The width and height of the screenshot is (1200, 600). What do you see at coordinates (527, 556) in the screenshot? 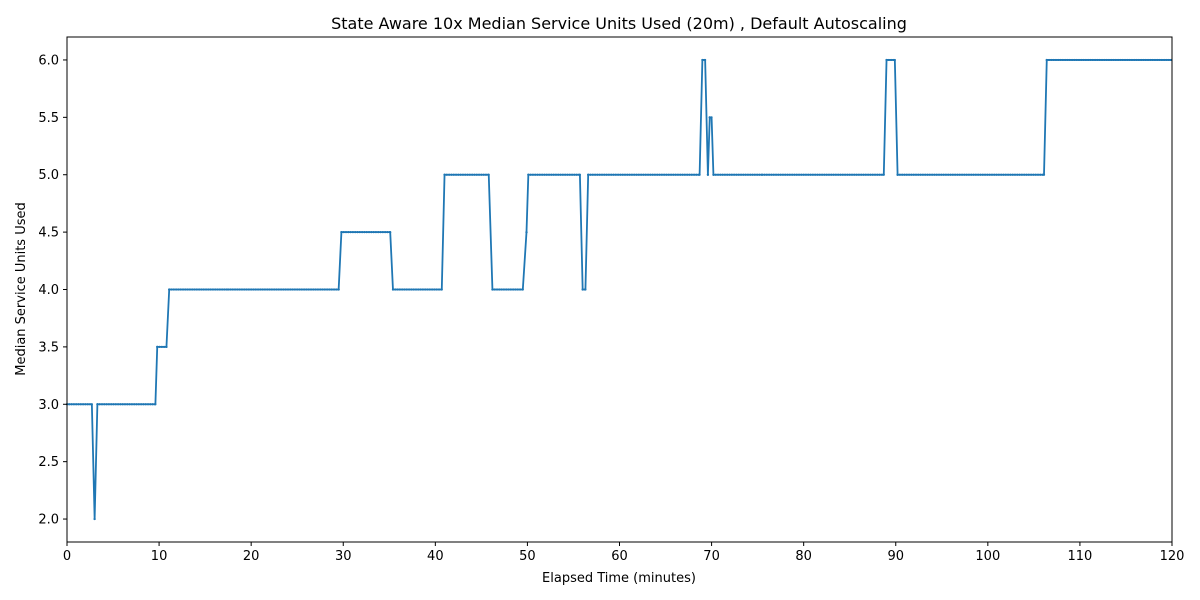
I see `x-tick-label: 50` at bounding box center [527, 556].